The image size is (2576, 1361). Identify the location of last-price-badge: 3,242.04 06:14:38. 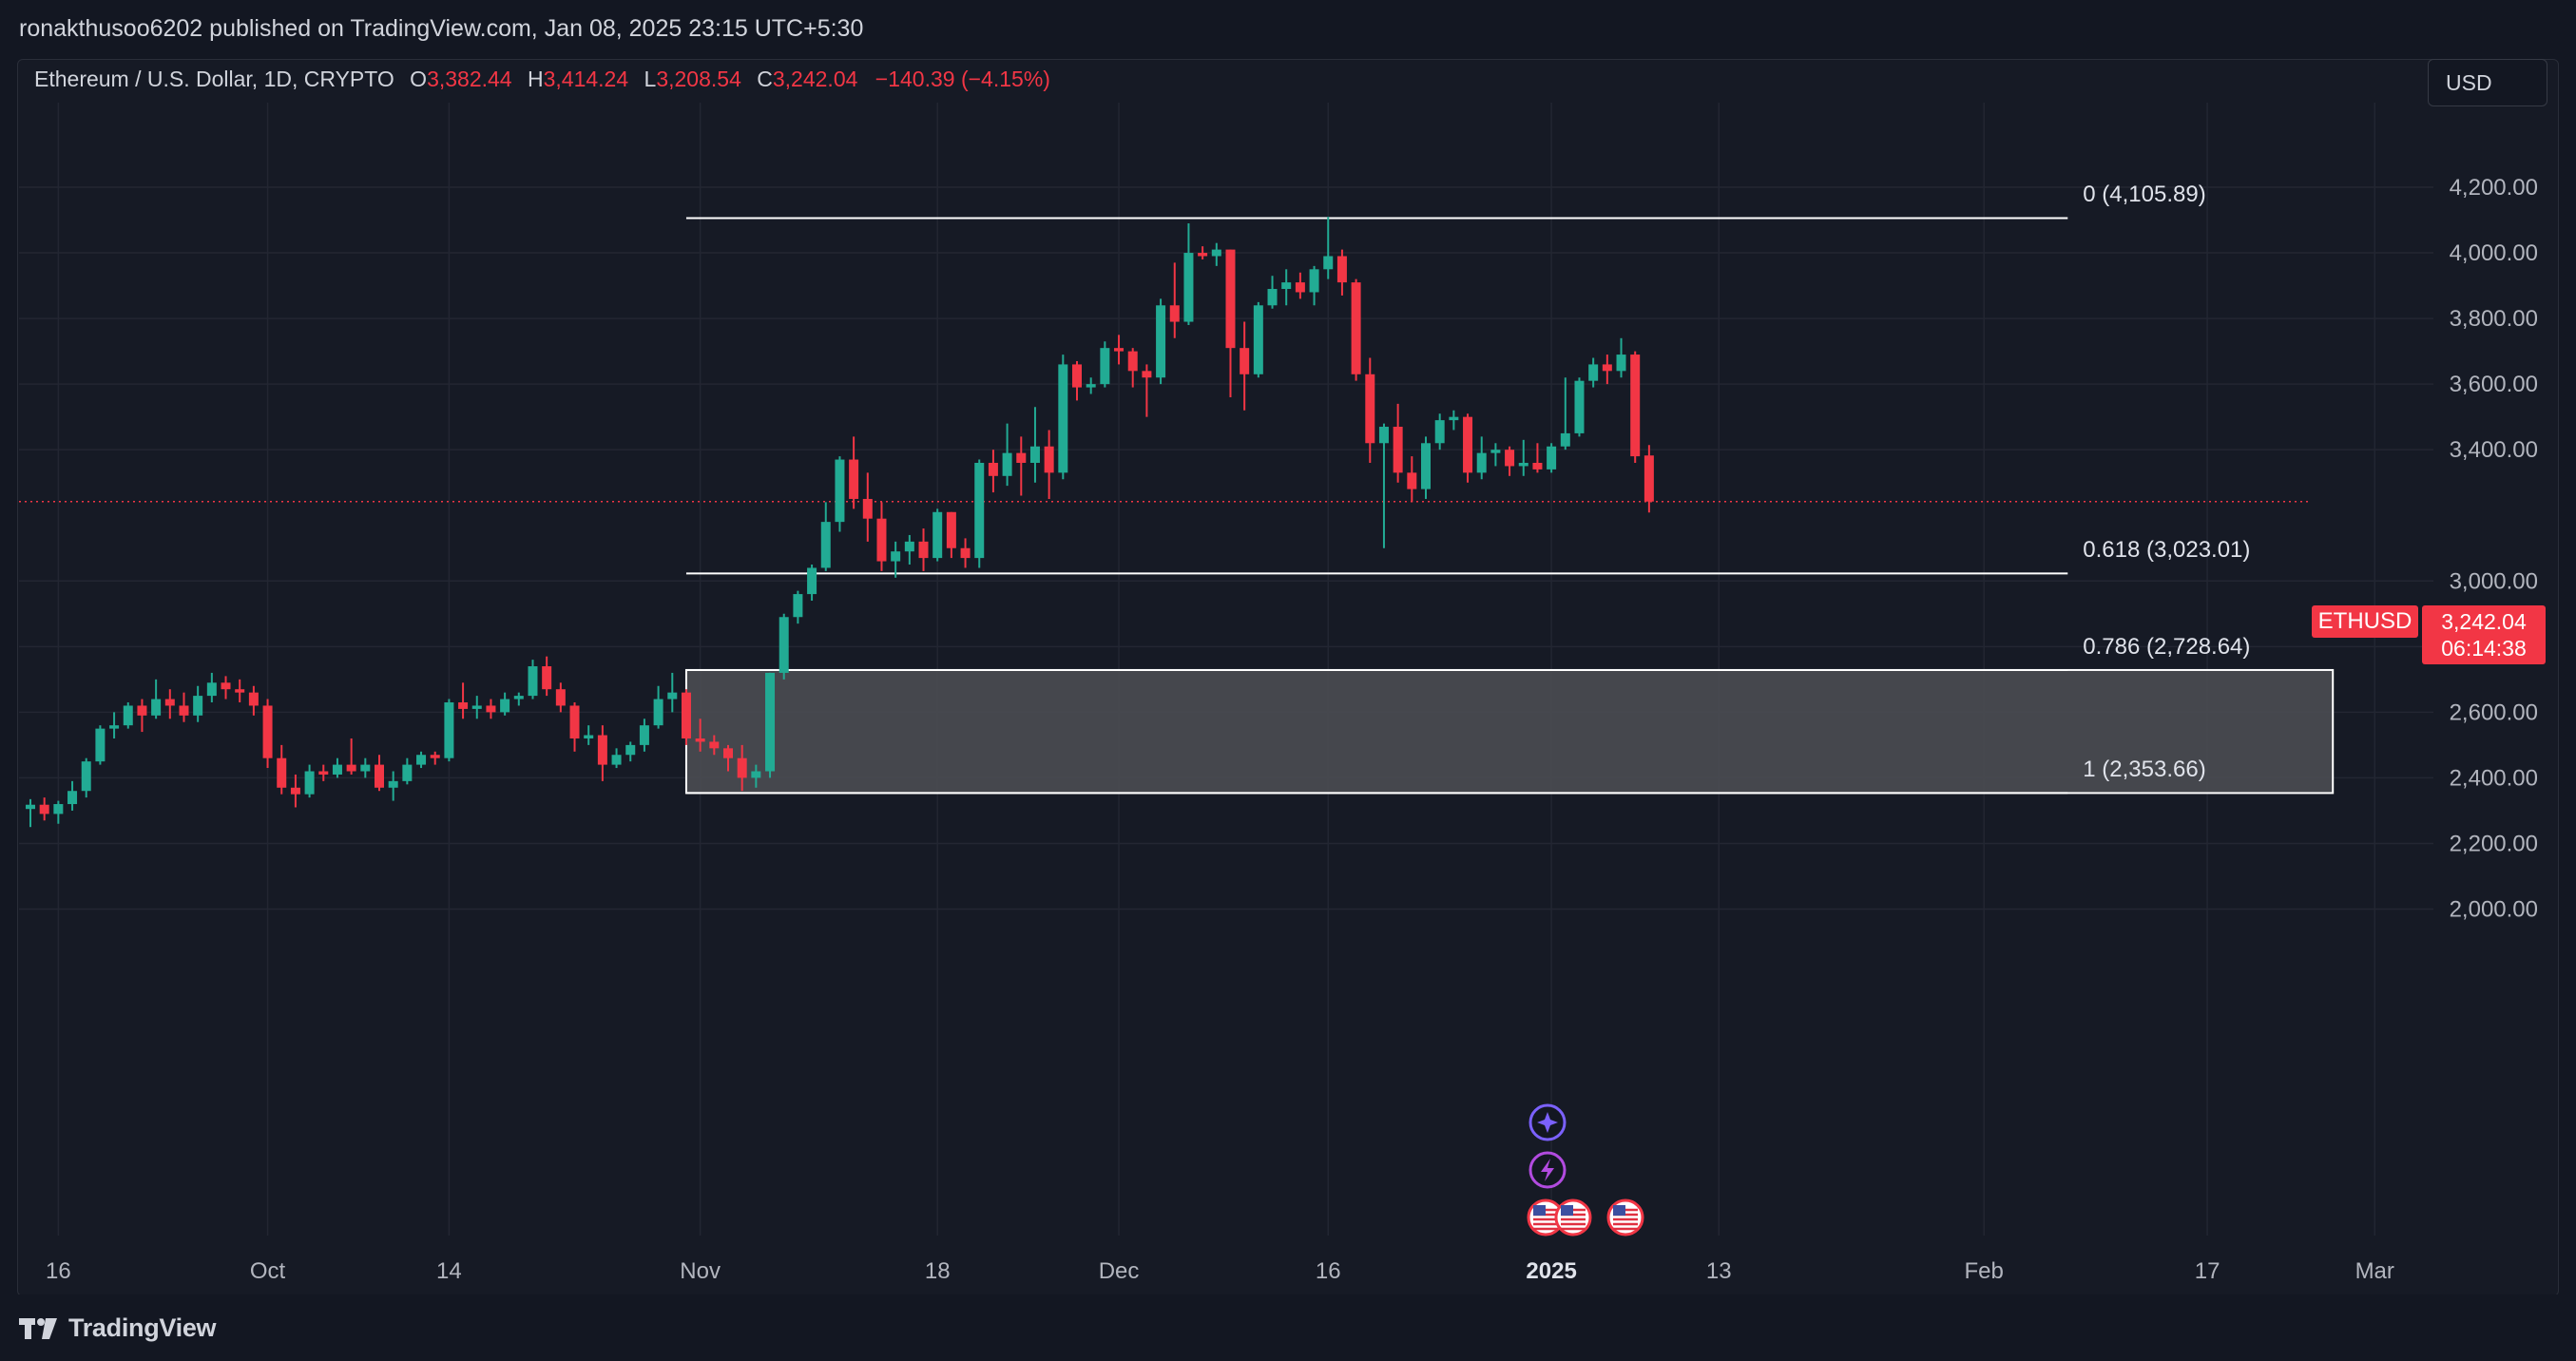
(2484, 634).